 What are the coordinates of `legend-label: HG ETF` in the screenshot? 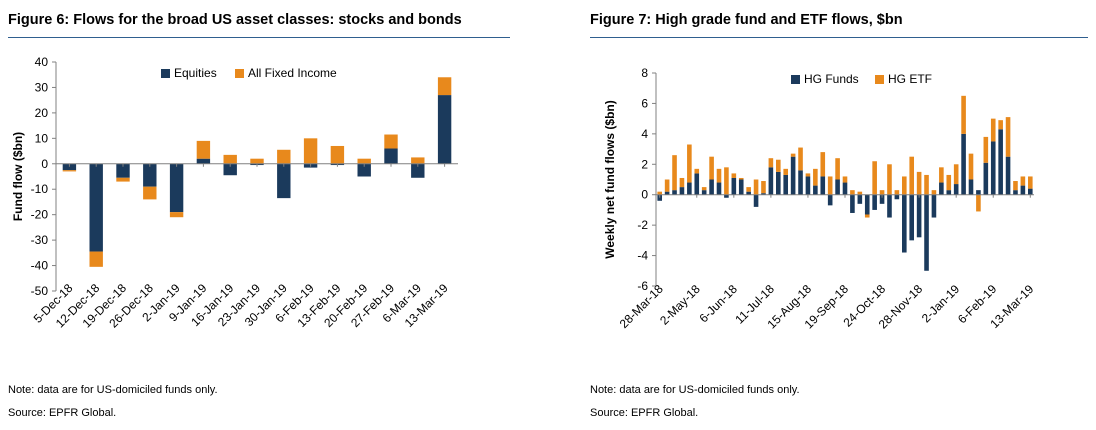 It's located at (910, 79).